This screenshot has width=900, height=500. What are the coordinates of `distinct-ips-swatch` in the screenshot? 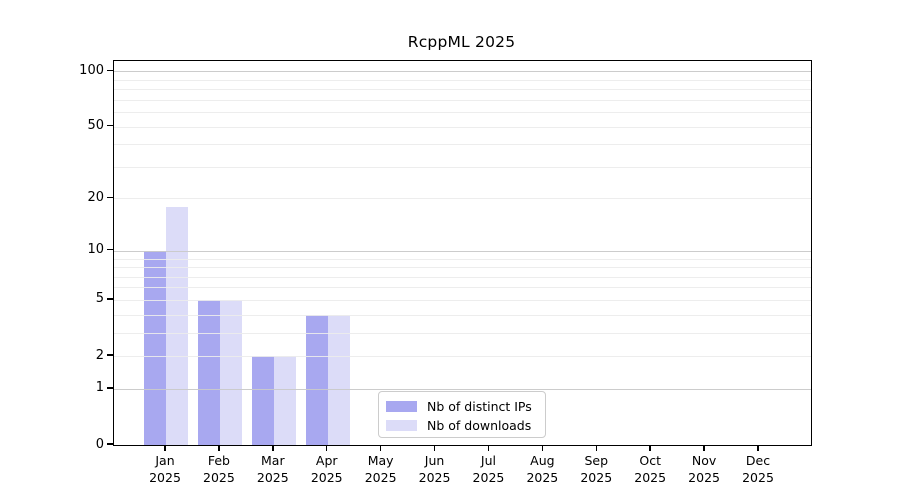 It's located at (401, 406).